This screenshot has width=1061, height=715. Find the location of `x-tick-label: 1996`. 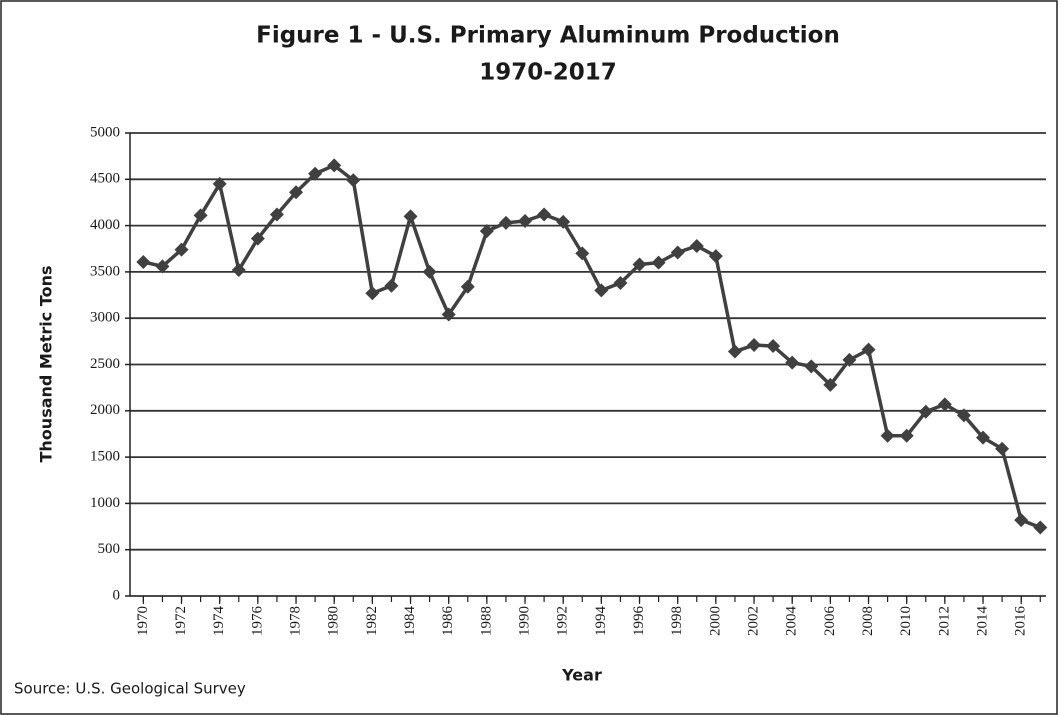

x-tick-label: 1996 is located at coordinates (639, 621).